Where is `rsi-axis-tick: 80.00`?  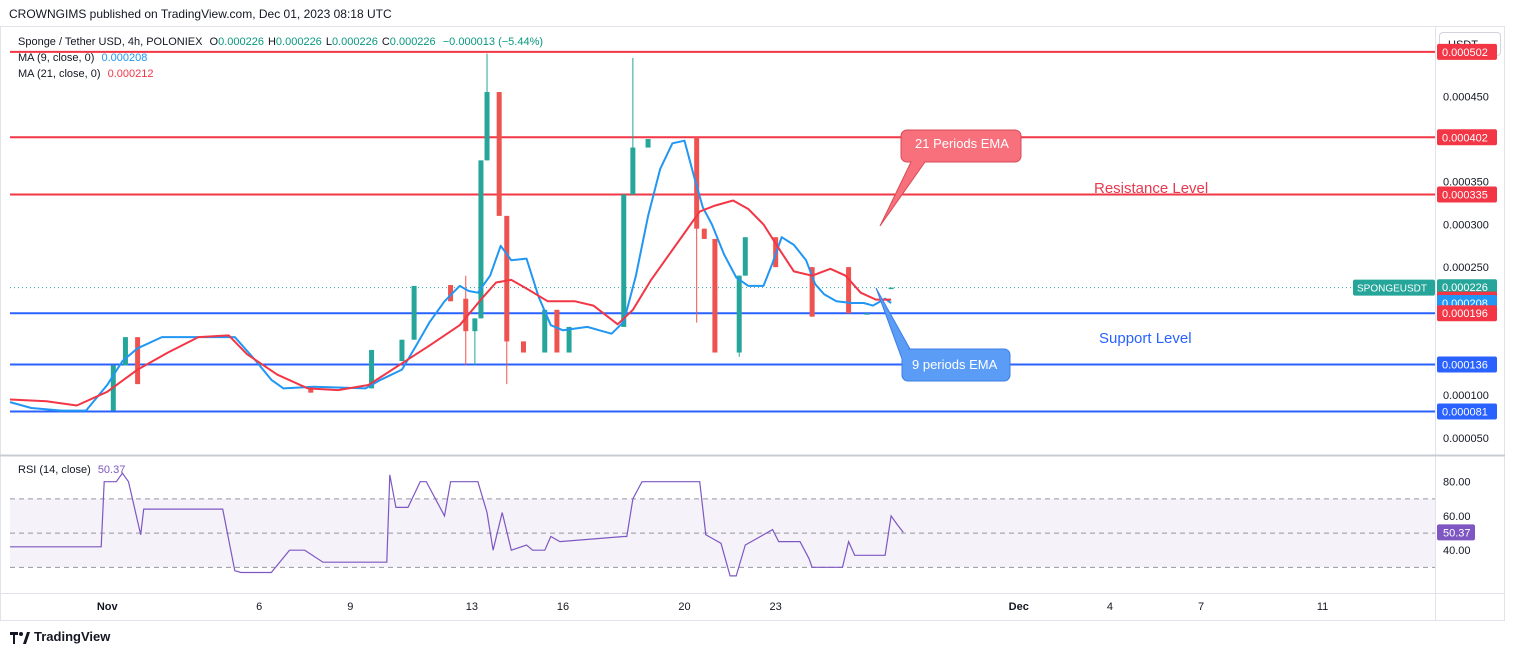
rsi-axis-tick: 80.00 is located at coordinates (1457, 483).